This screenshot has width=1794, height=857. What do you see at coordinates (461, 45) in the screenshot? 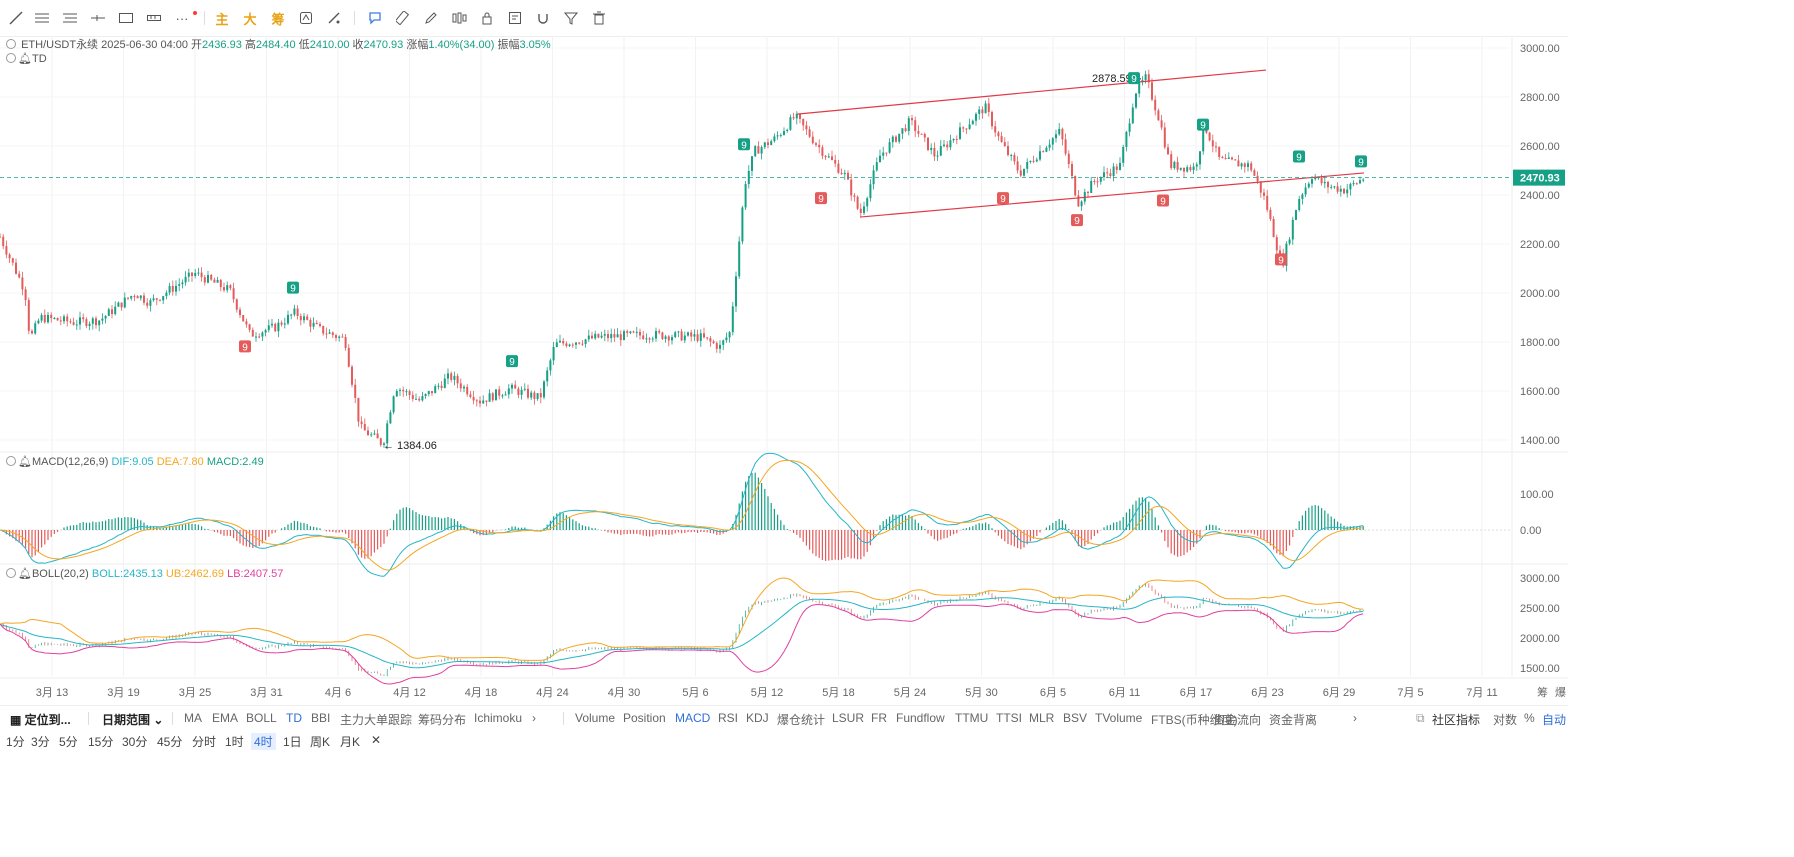
I see `change-value: 1.40%(34.00)` at bounding box center [461, 45].